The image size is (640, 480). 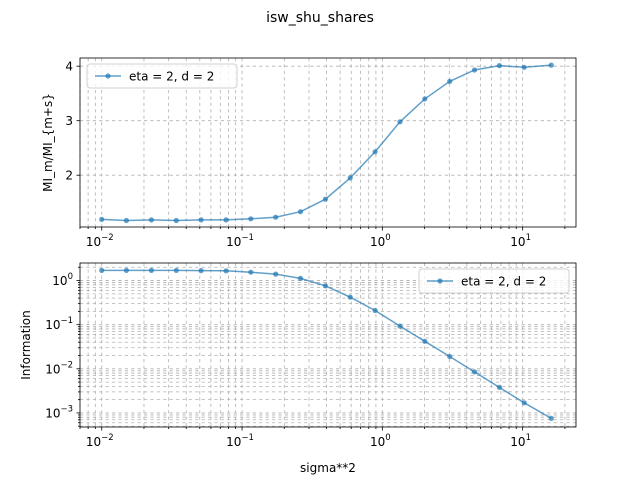 What do you see at coordinates (171, 77) in the screenshot?
I see `top-legend-label: eta = 2, d = 2` at bounding box center [171, 77].